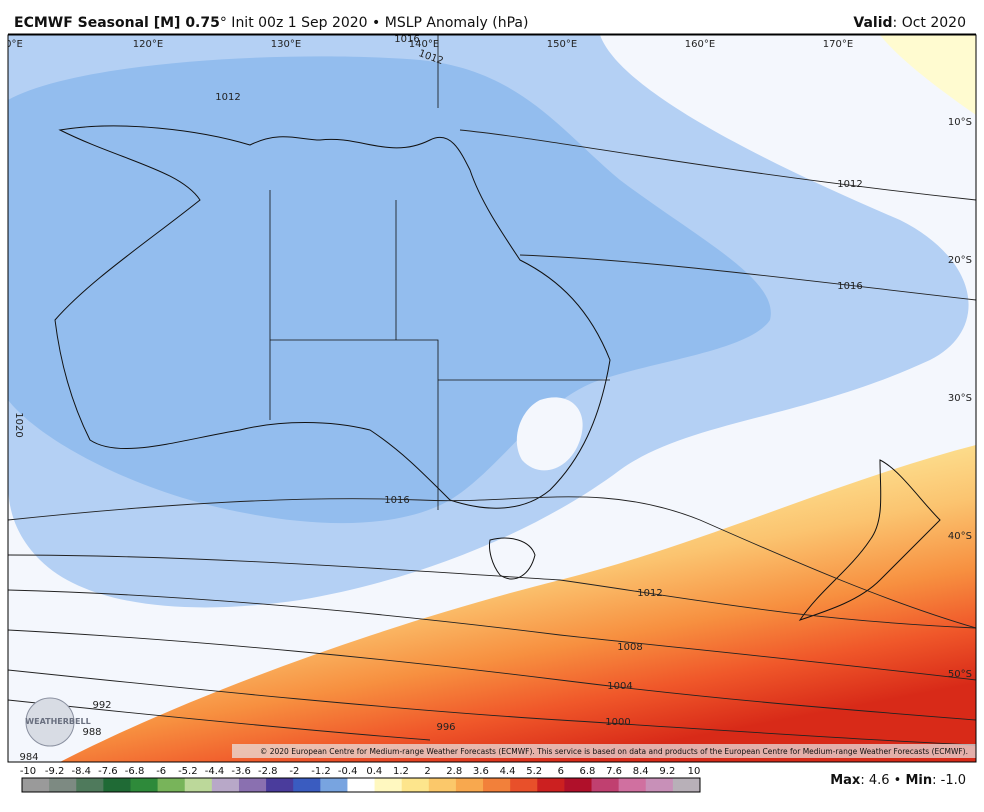 Image resolution: width=984 pixels, height=812 pixels. Describe the element at coordinates (561, 771) in the screenshot. I see `colorbar-tick-label: 6` at that location.